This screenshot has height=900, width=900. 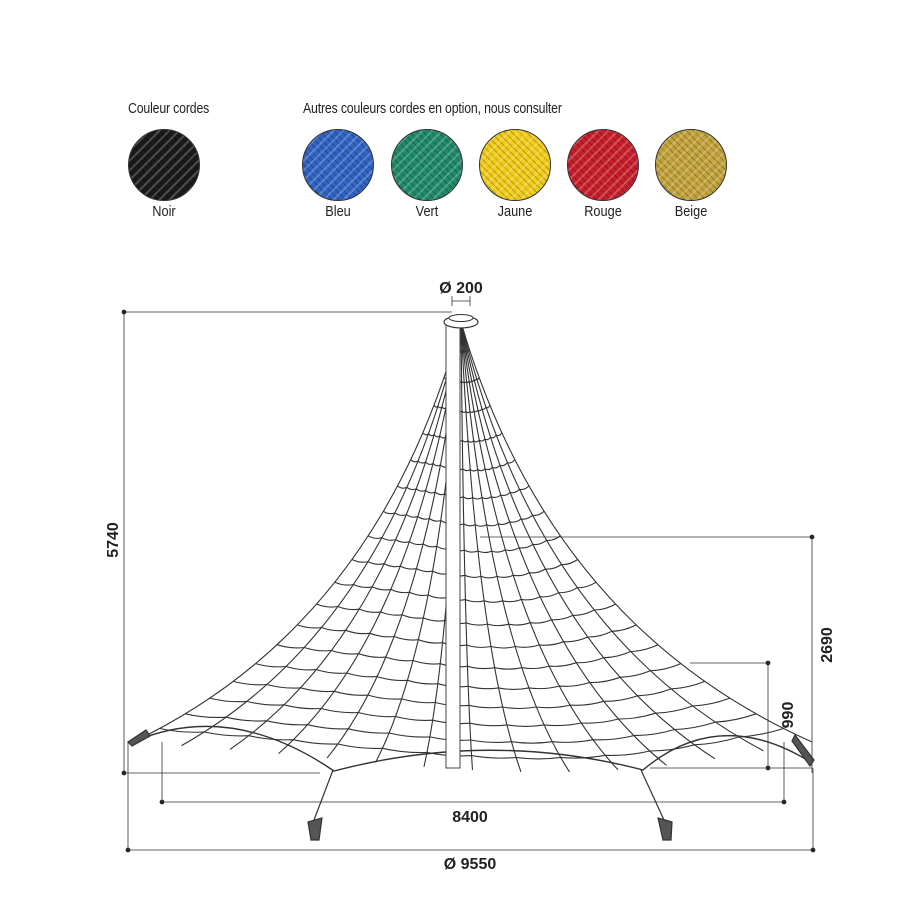 What do you see at coordinates (169, 108) in the screenshot?
I see `standard-color-label: Couleur cordes` at bounding box center [169, 108].